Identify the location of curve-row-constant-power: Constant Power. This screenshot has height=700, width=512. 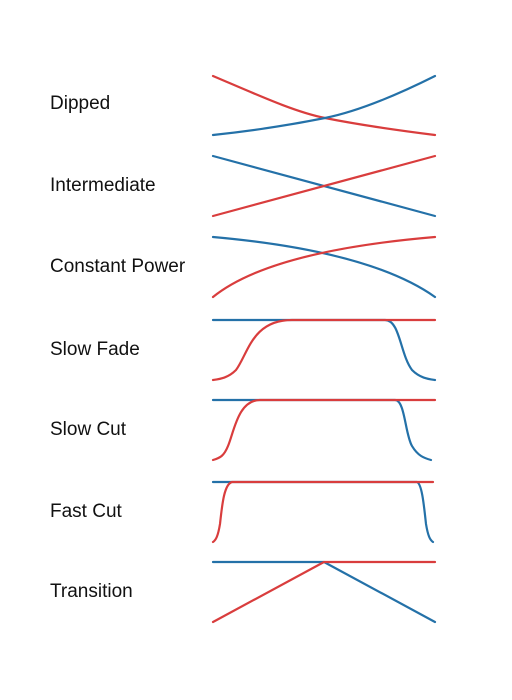
(256, 267).